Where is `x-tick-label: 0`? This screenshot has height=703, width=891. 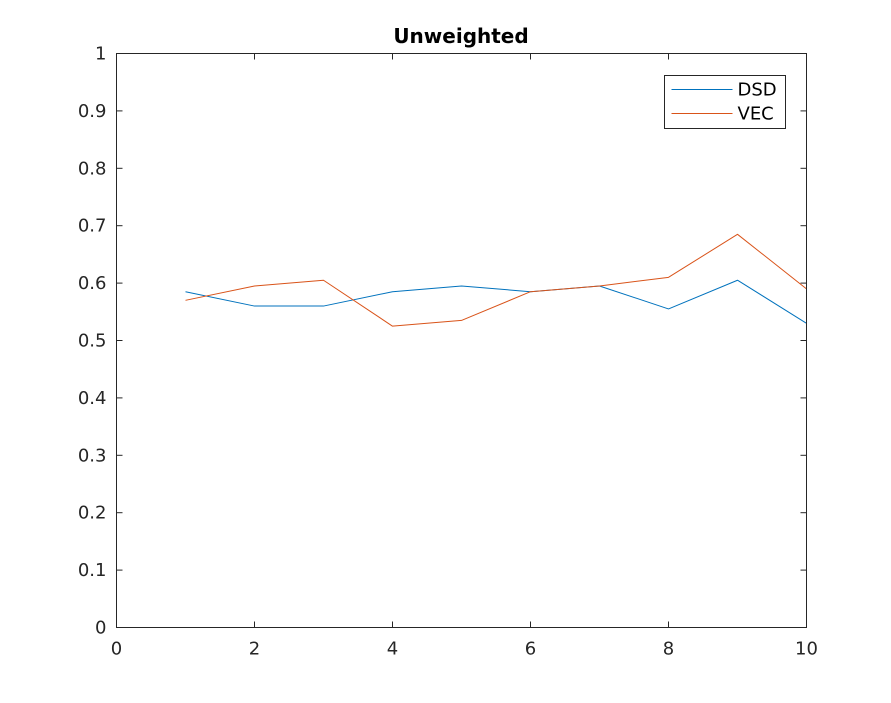
x-tick-label: 0 is located at coordinates (116, 649).